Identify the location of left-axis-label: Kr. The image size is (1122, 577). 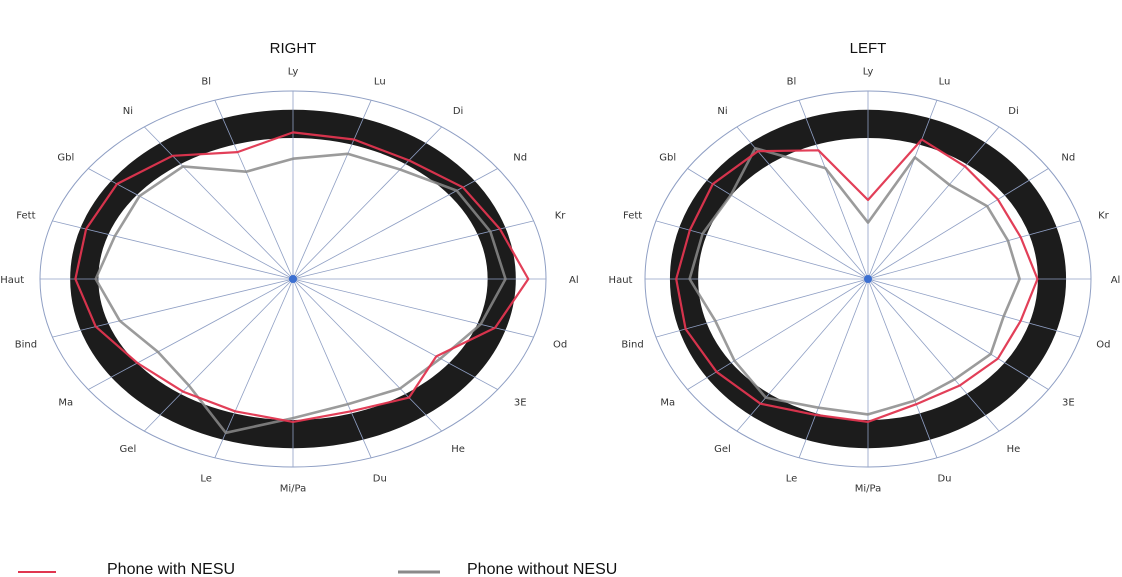
(1104, 216).